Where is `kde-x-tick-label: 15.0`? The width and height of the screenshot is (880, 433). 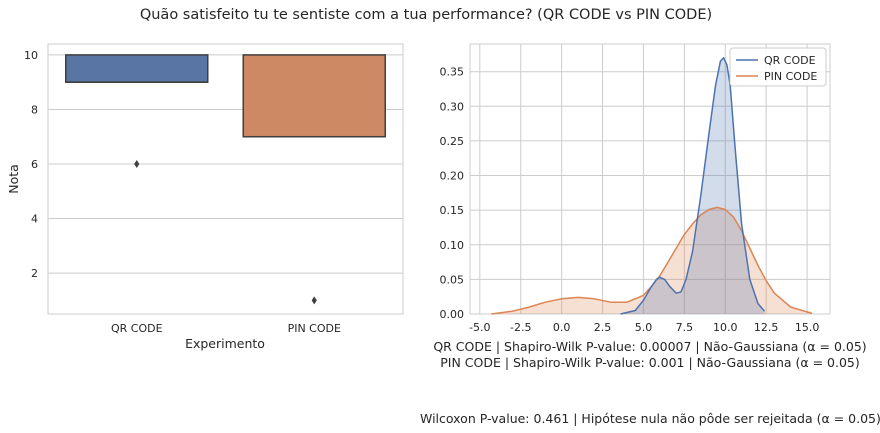
kde-x-tick-label: 15.0 is located at coordinates (807, 327).